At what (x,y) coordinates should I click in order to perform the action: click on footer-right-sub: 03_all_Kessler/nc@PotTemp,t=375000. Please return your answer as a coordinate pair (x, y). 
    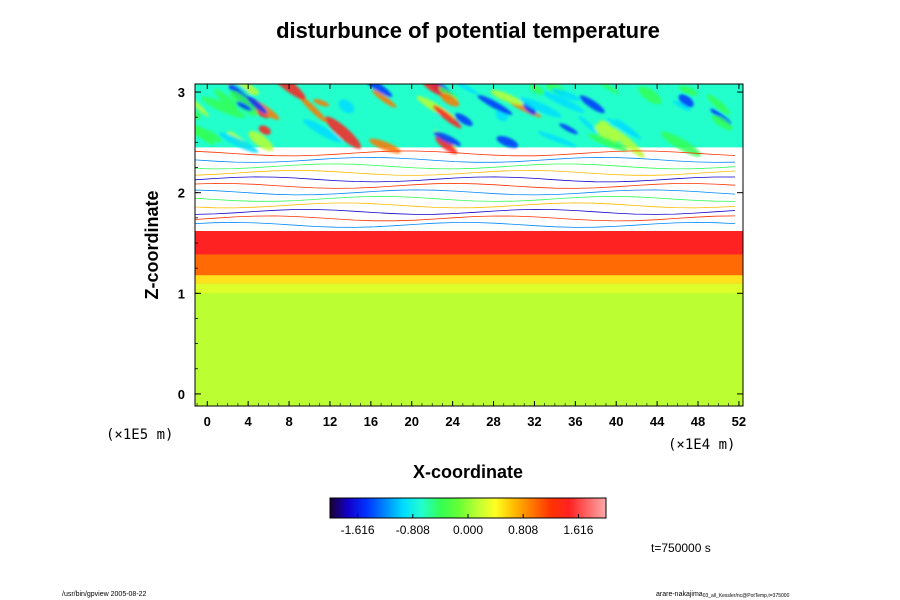
    Looking at the image, I should click on (746, 596).